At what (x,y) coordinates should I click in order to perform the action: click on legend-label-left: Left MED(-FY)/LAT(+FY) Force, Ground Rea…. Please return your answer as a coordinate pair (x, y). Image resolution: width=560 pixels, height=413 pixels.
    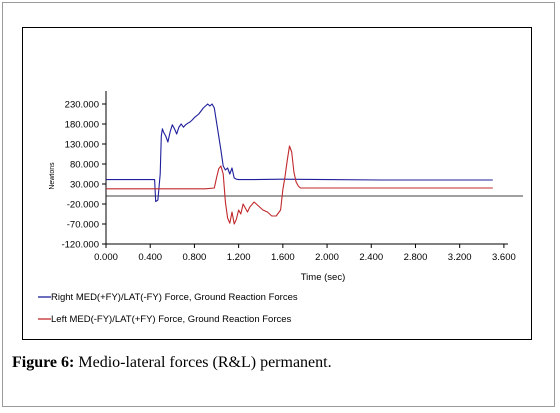
    Looking at the image, I should click on (171, 319).